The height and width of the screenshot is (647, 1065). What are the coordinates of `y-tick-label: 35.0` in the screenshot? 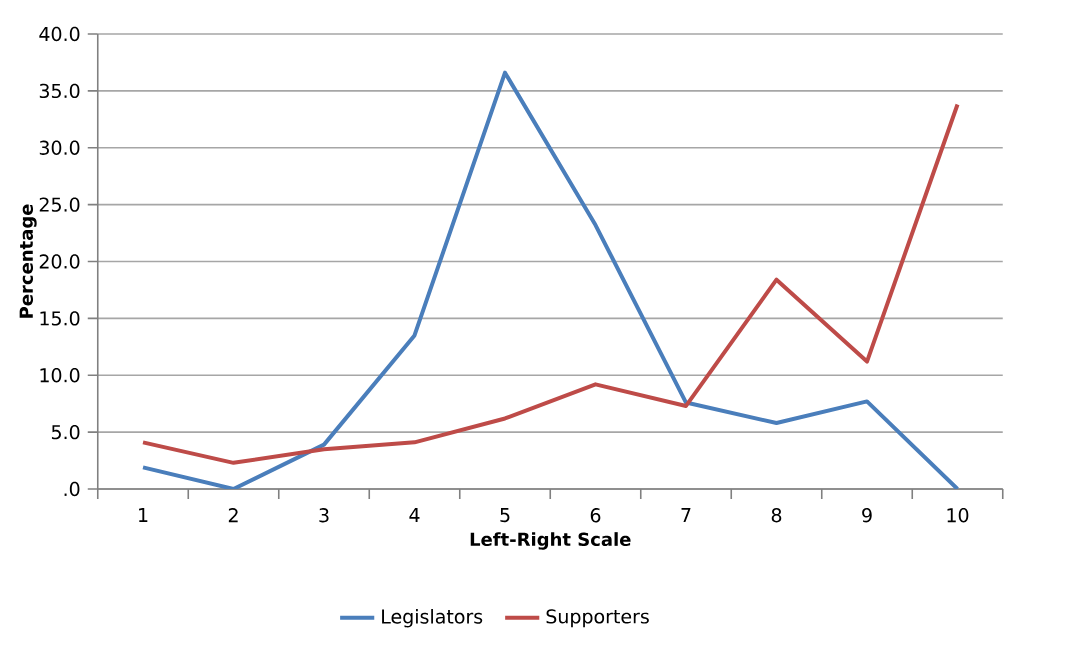 It's located at (59, 91).